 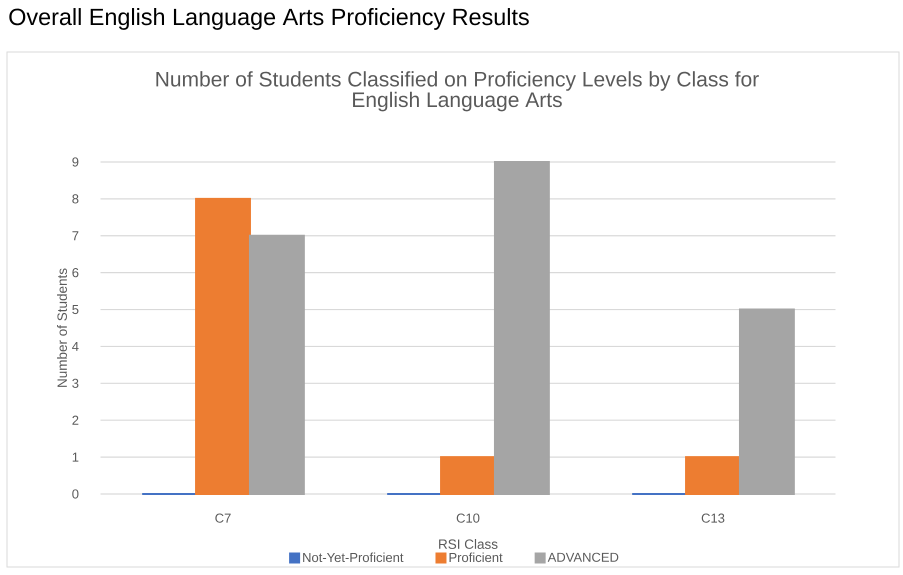 What do you see at coordinates (468, 518) in the screenshot?
I see `x-tick-label: C10` at bounding box center [468, 518].